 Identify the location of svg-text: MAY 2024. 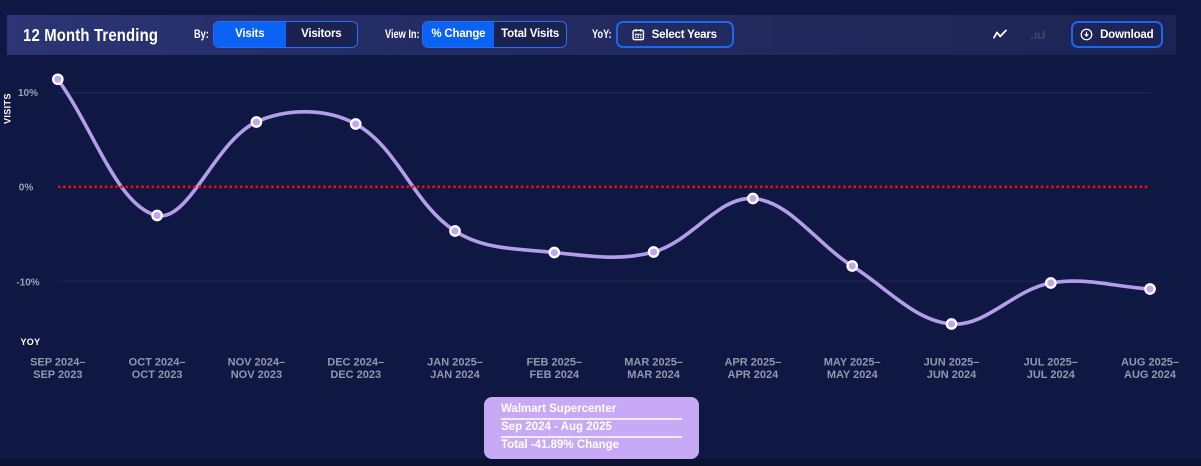
(853, 375).